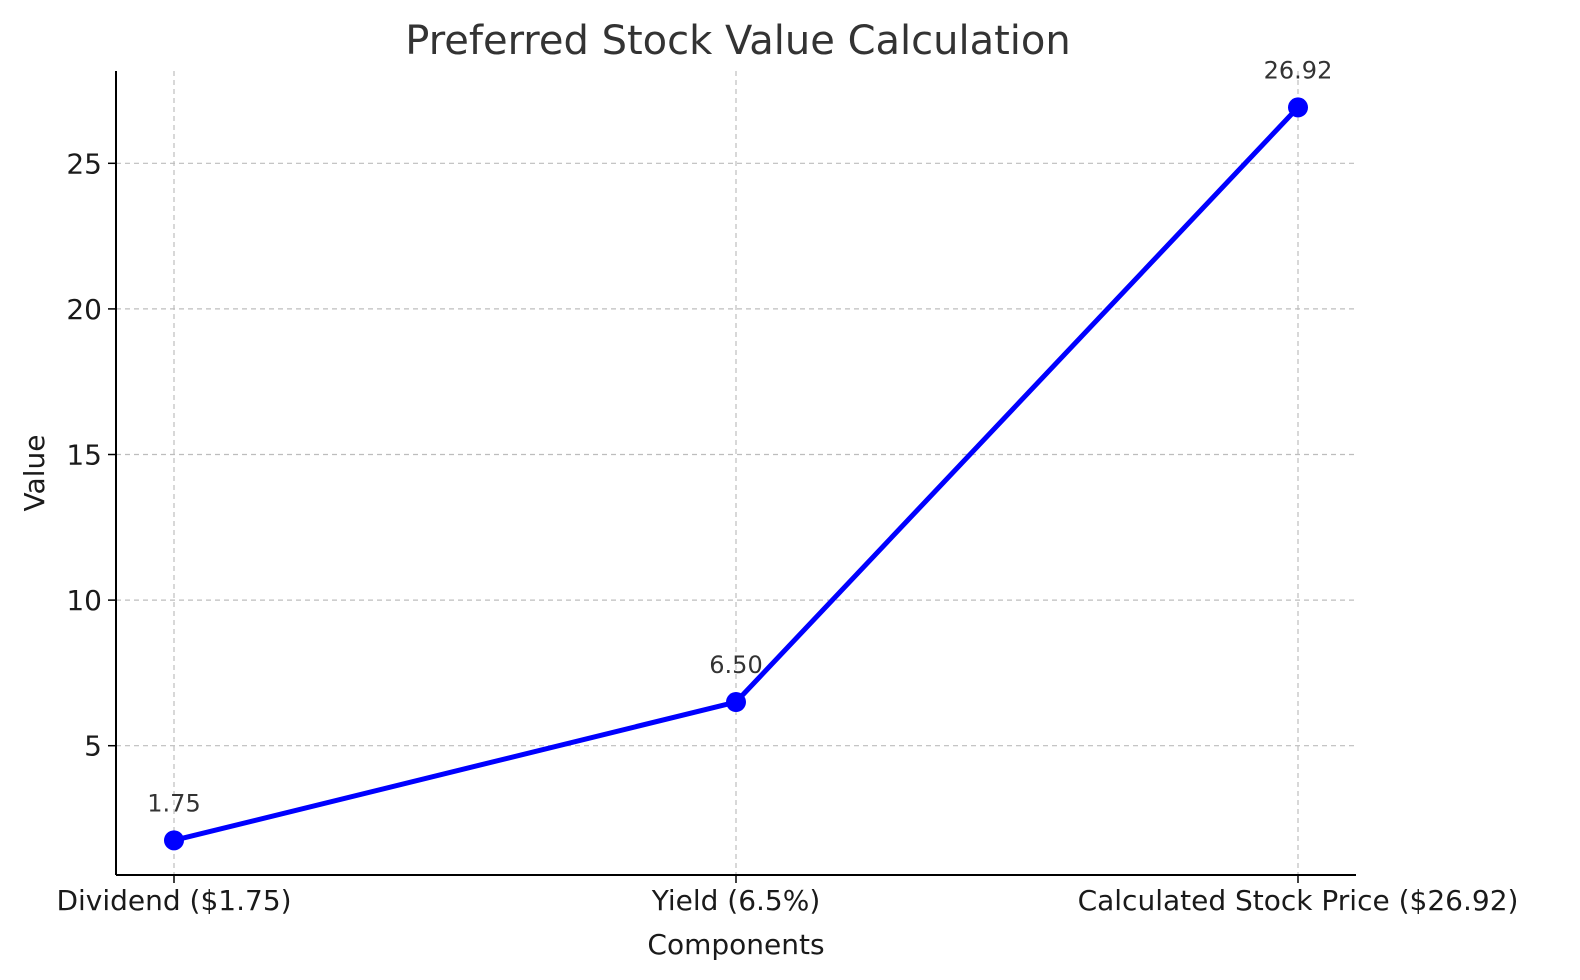 This screenshot has height=980, width=1580. Describe the element at coordinates (84, 163) in the screenshot. I see `y-tick-label: 25` at that location.